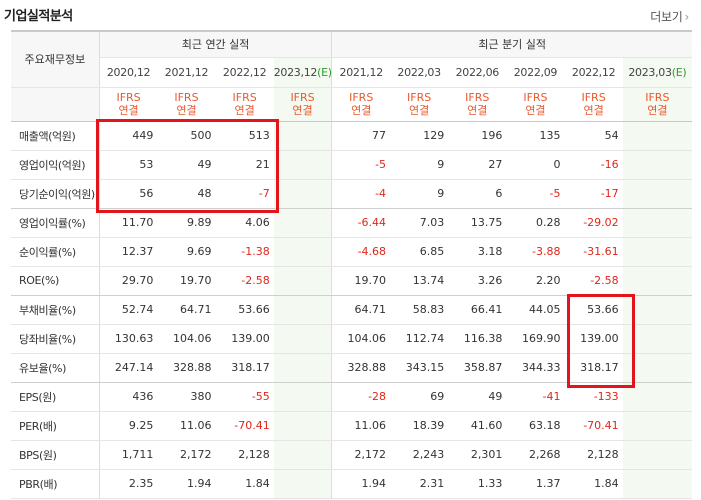  I want to click on value-cell: 11.70, so click(128, 223).